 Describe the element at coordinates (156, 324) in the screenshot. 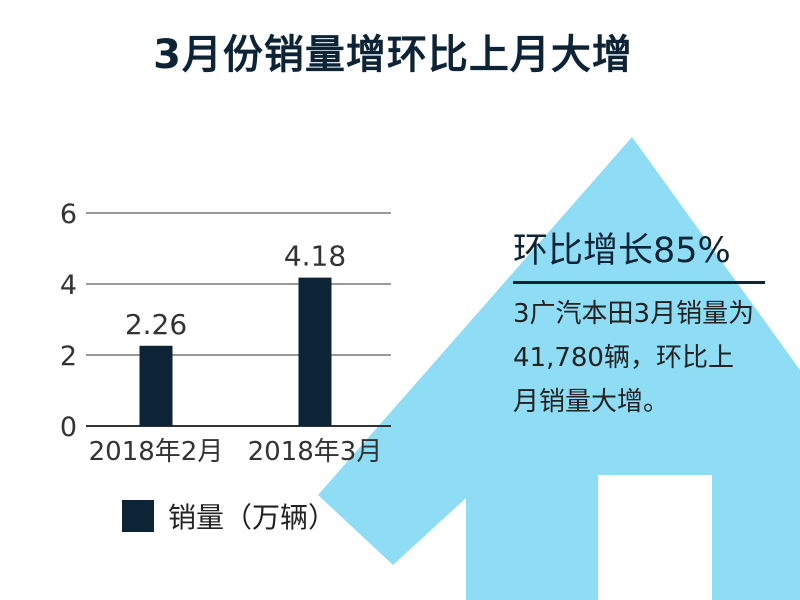

I see `data-label: 2.26` at that location.